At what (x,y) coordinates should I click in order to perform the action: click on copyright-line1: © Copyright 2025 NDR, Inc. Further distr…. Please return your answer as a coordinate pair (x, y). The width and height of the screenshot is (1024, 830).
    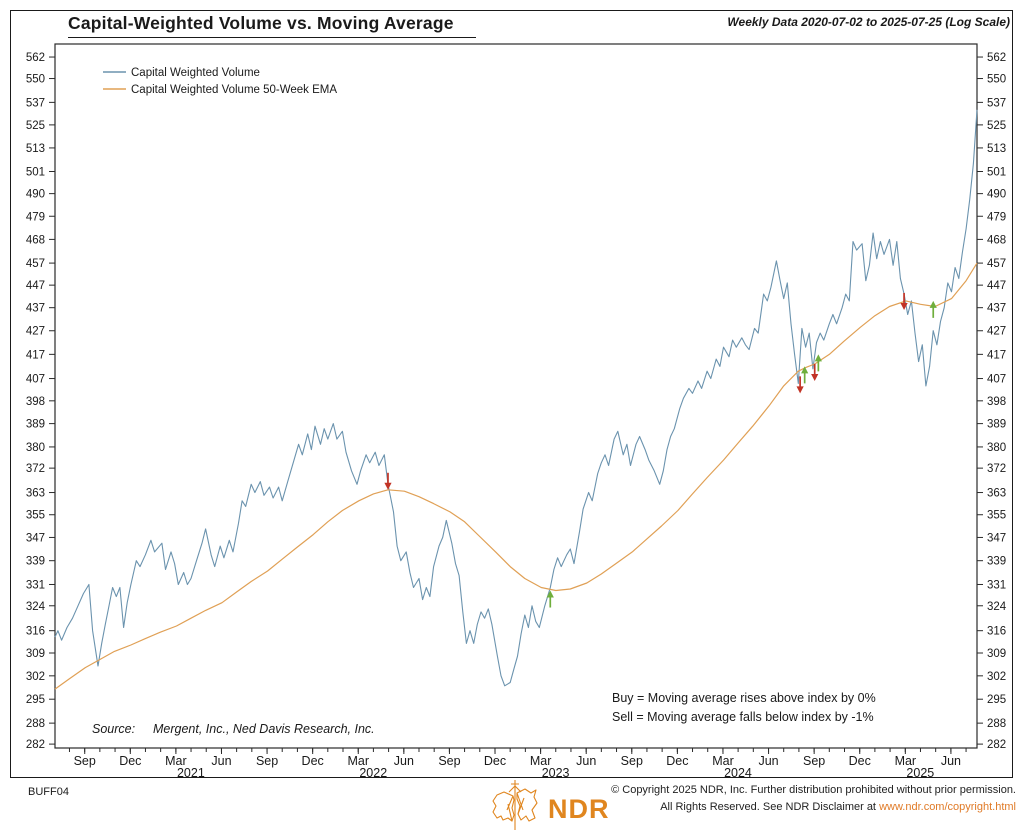
    Looking at the image, I should click on (813, 790).